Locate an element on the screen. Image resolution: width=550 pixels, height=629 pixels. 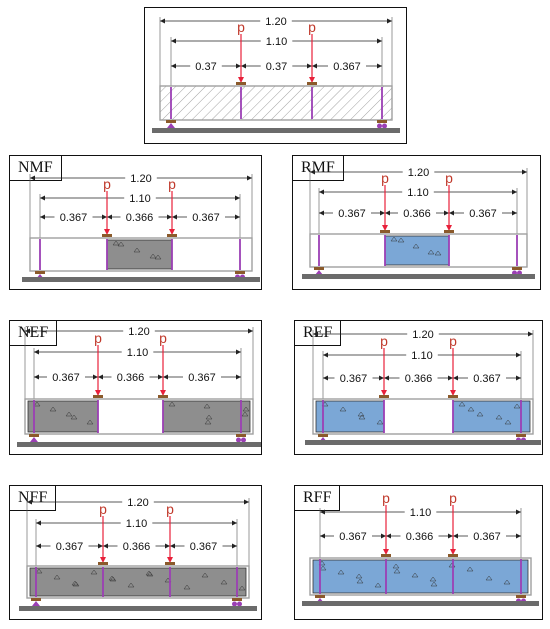
diagram-nff: NFF 1.20 1.10 0.367 0.366 0.367 p p is located at coordinates (135, 552).